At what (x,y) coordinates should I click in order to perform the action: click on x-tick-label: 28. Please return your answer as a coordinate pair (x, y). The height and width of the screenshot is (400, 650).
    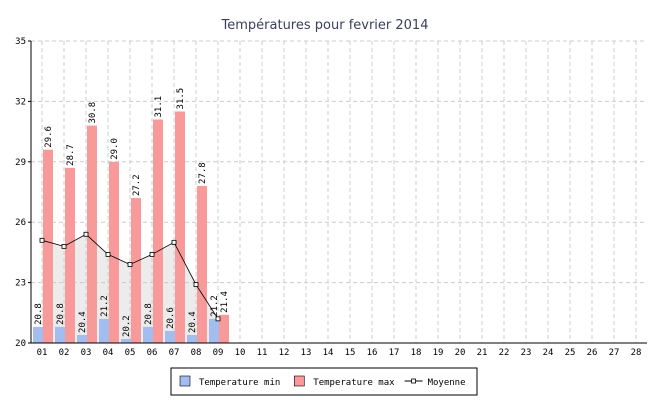
    Looking at the image, I should click on (636, 353).